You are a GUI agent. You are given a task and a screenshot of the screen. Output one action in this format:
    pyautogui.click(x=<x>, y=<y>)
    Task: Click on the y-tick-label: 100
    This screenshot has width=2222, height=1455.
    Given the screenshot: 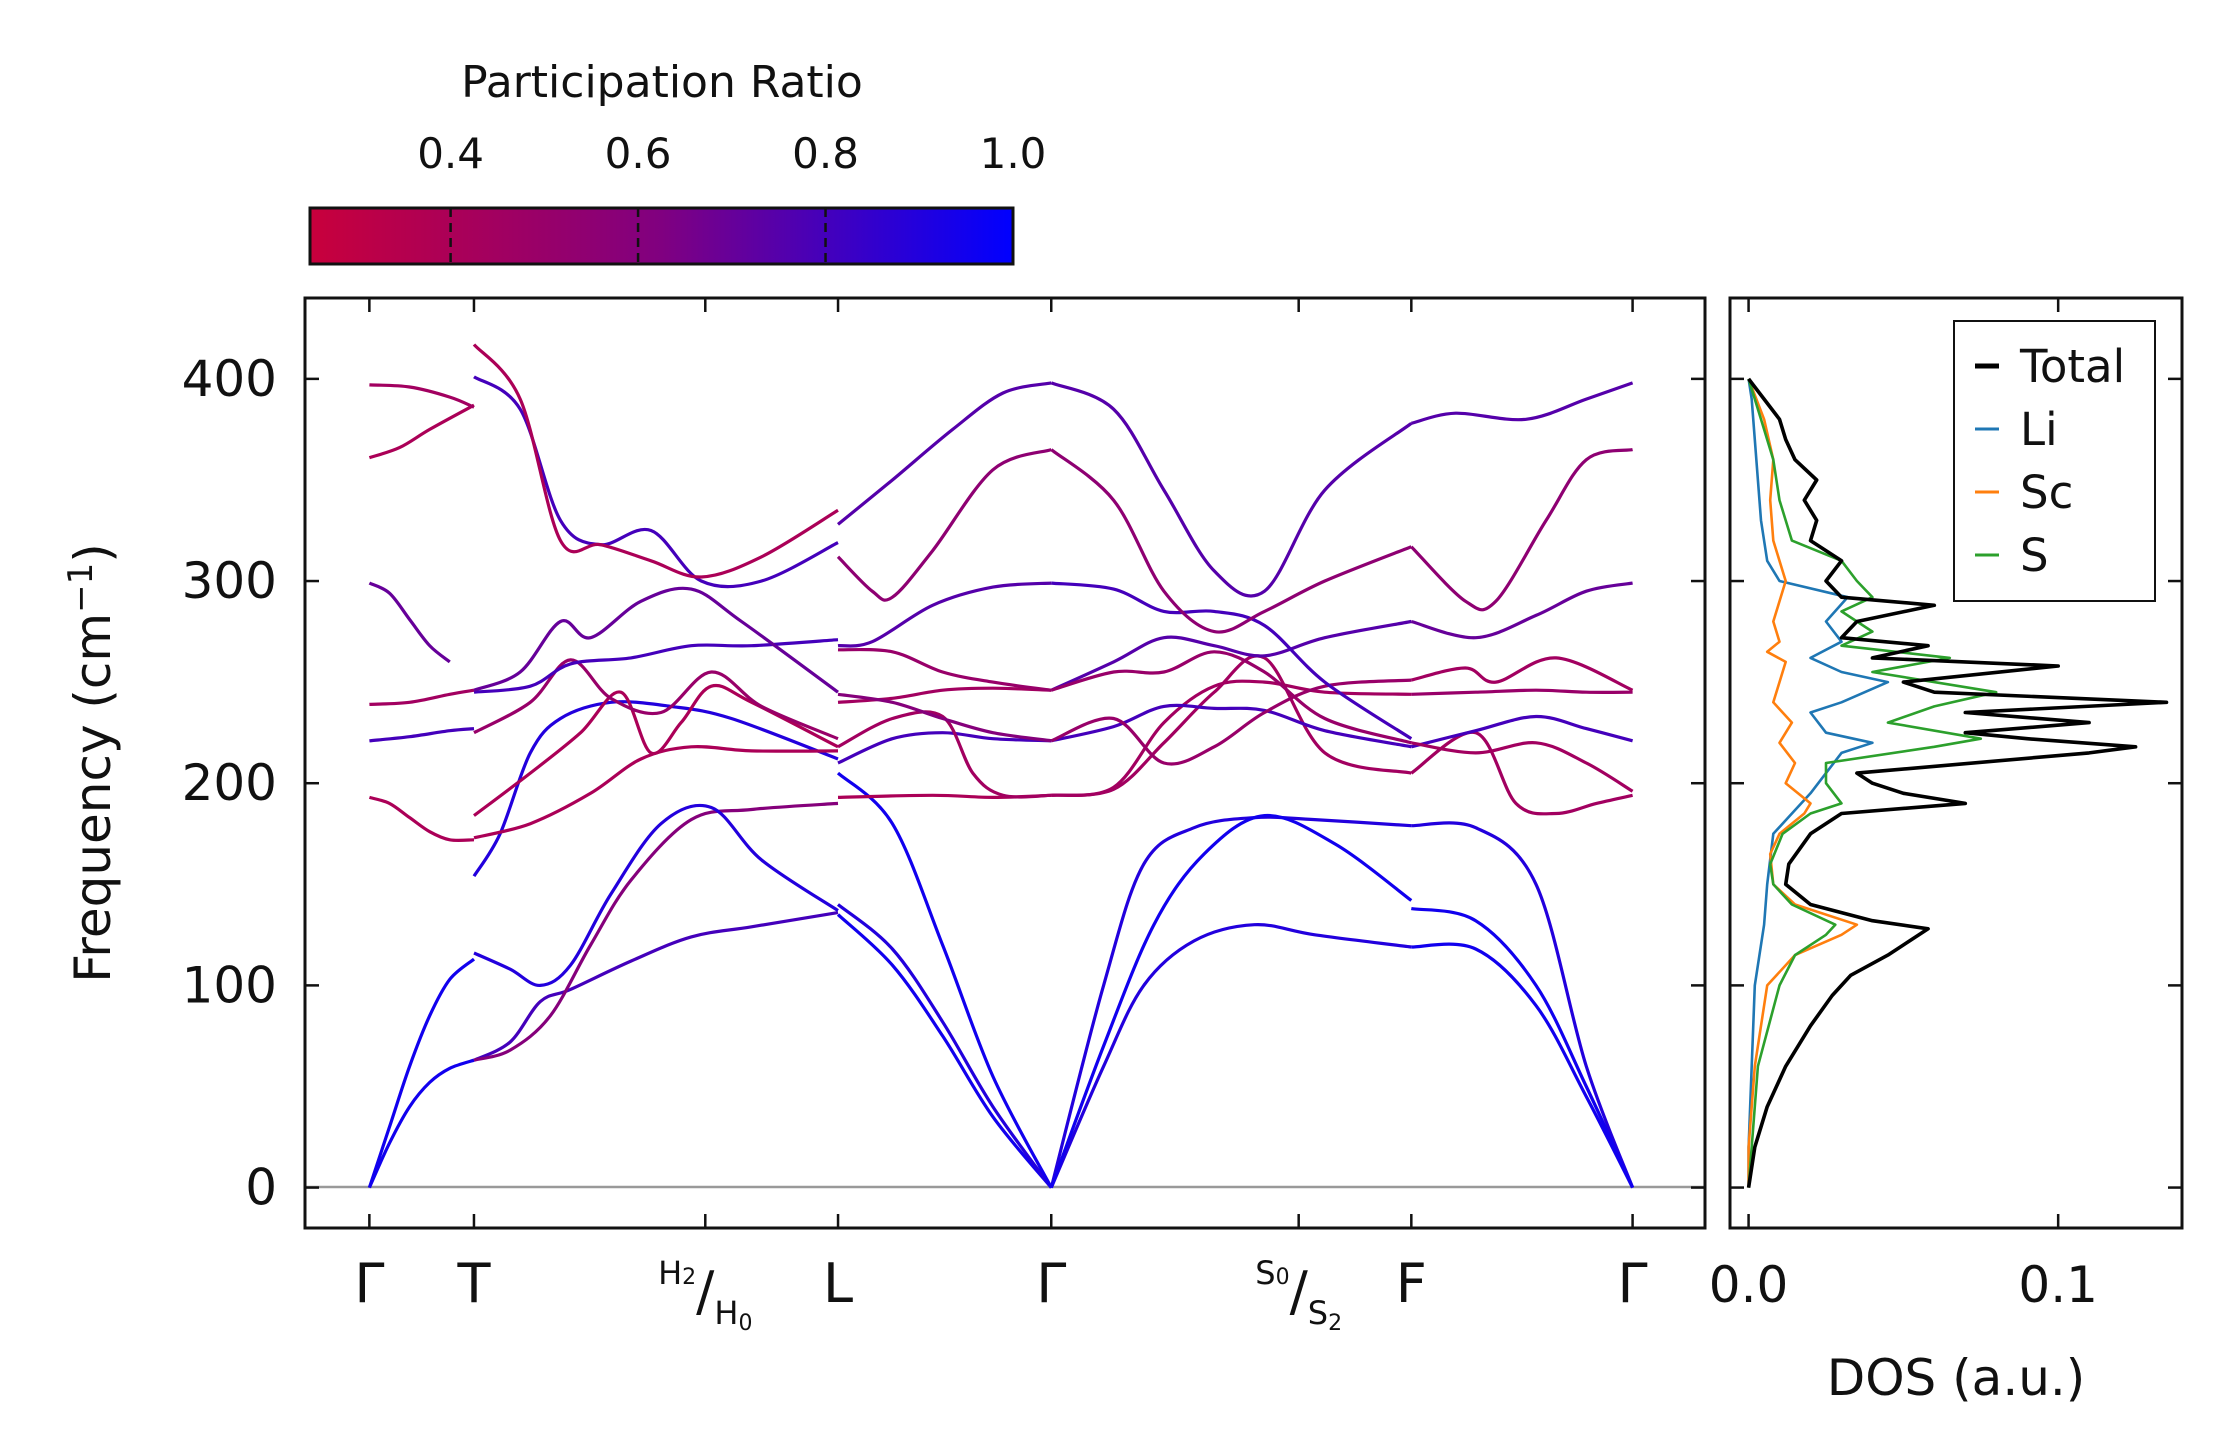 What is the action you would take?
    pyautogui.click(x=229, y=985)
    